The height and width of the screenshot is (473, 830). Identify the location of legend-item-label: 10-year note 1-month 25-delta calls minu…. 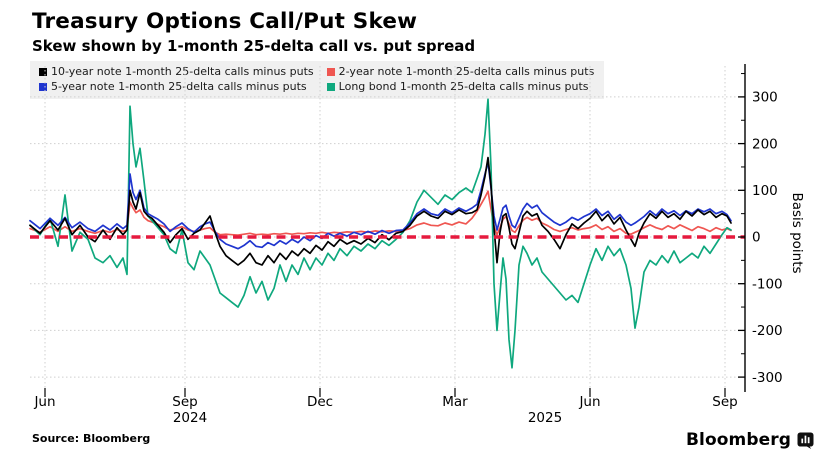
(182, 71).